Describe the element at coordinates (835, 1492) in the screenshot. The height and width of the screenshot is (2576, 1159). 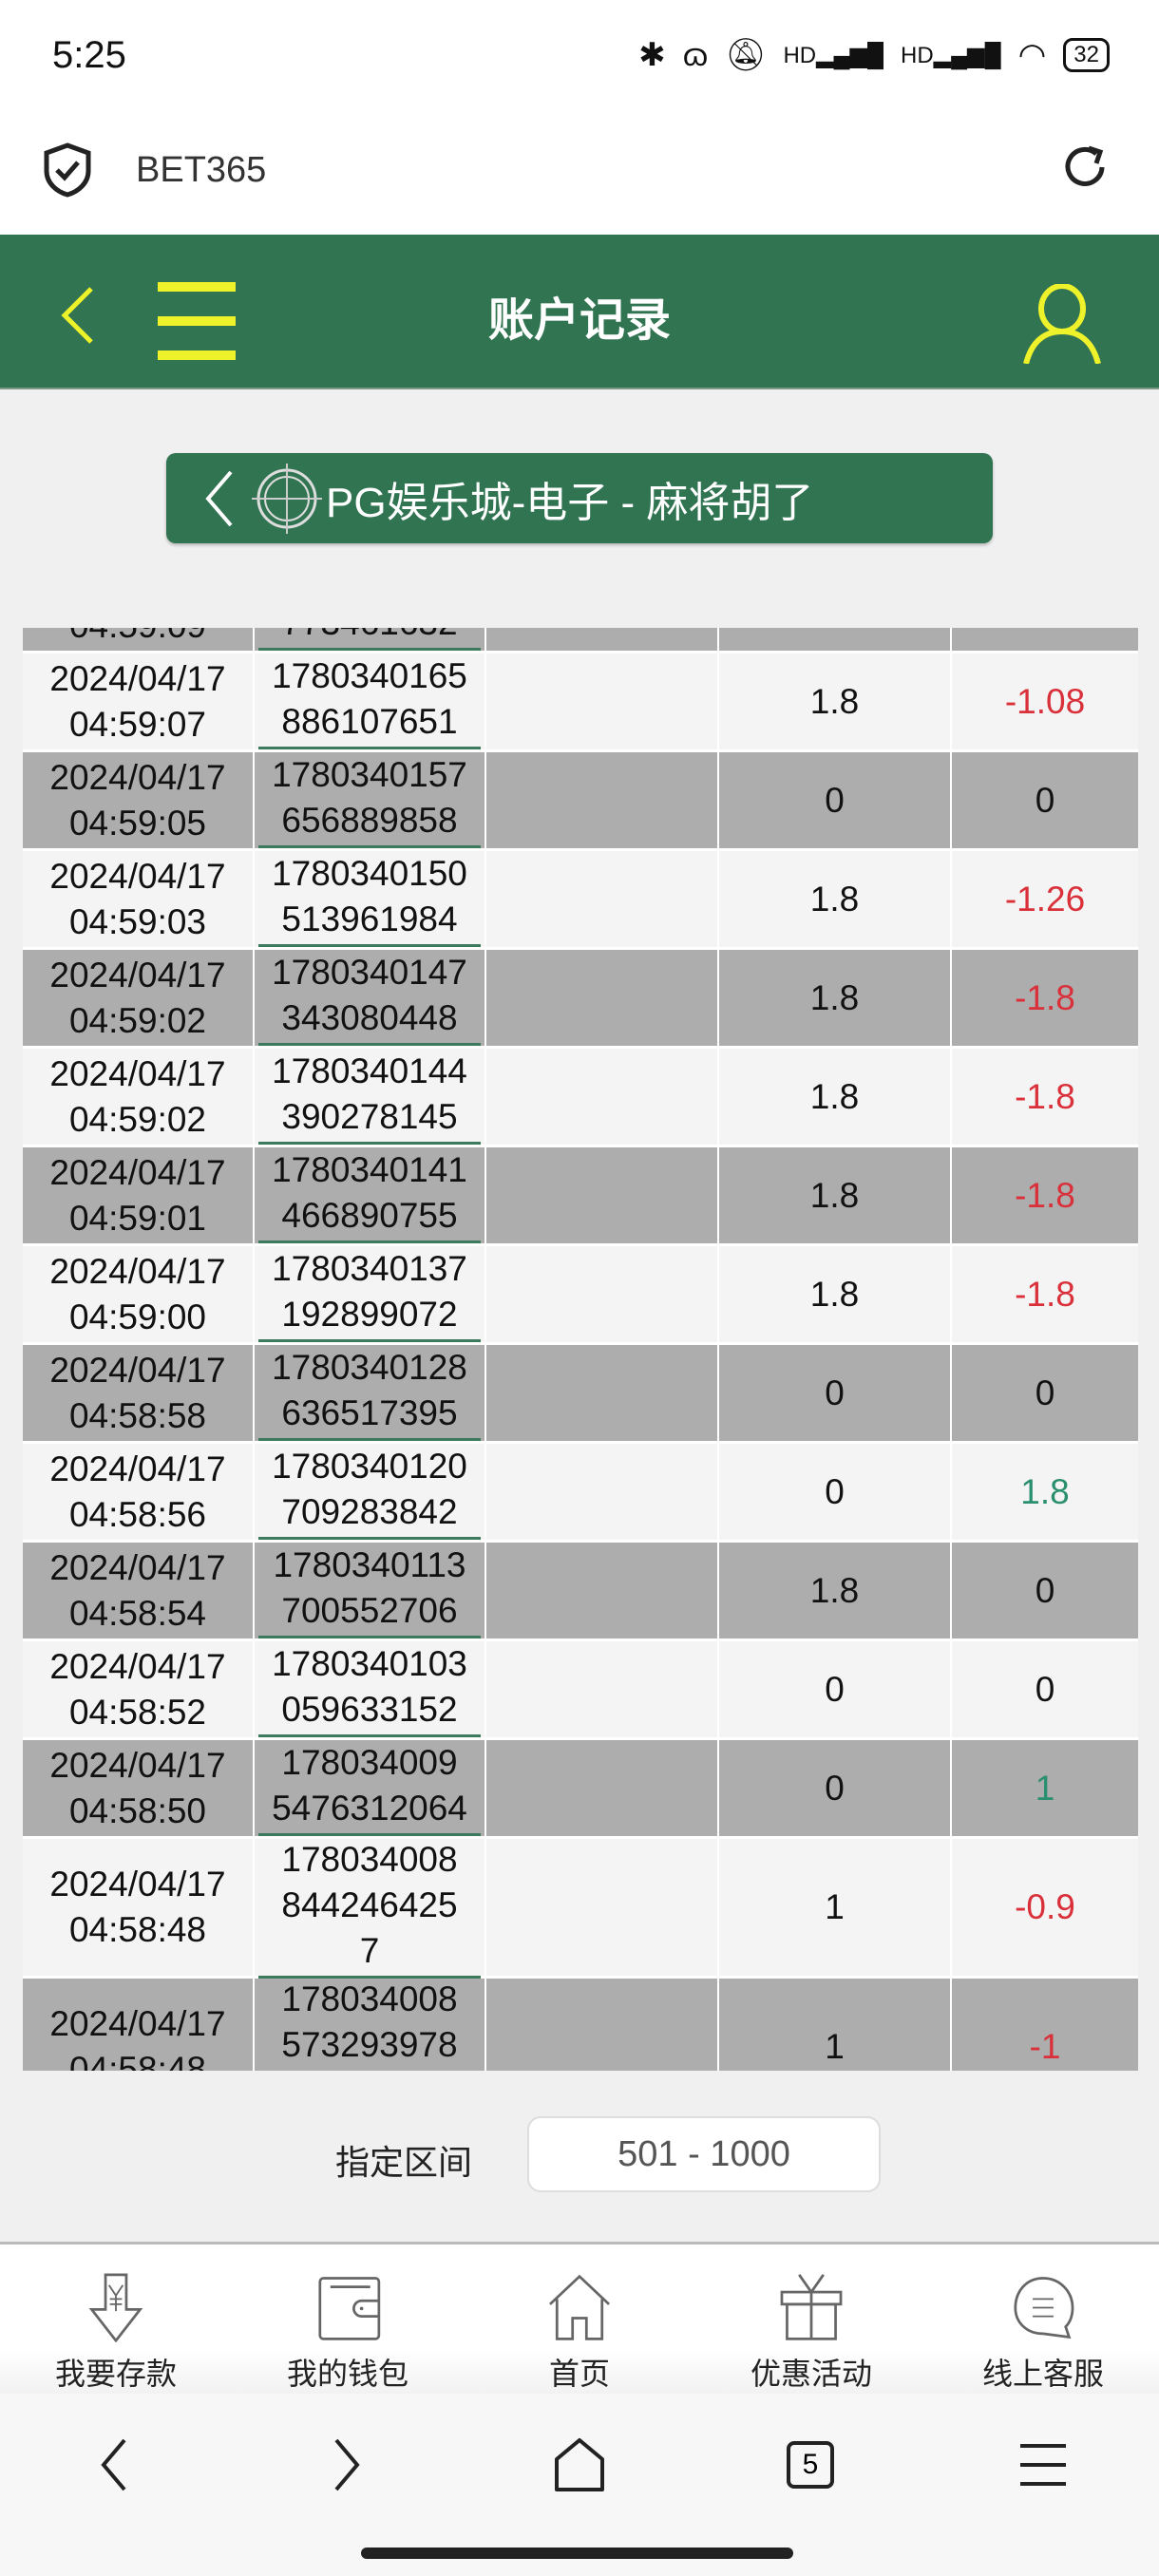
I see `bet-amount: 0` at that location.